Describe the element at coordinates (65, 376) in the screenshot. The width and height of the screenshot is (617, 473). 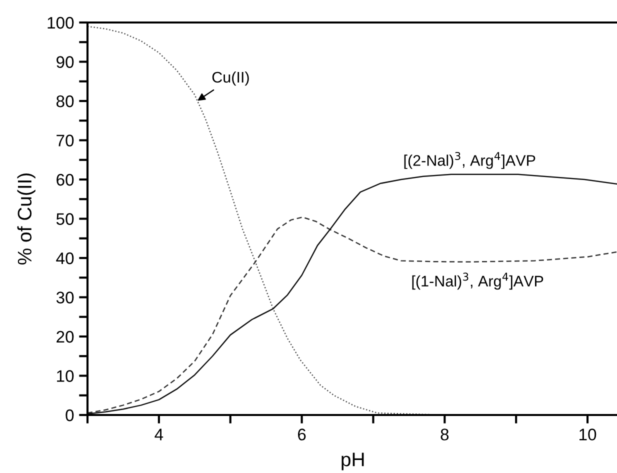
I see `y-tick-label: 10` at that location.